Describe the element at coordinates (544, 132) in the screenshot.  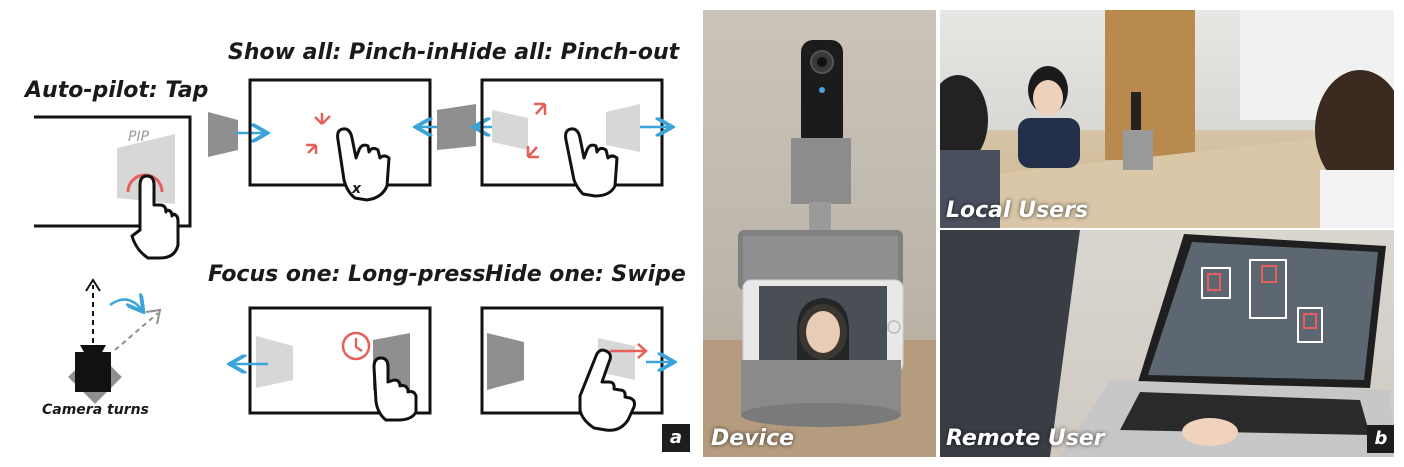
I see `hide-all-screen` at that location.